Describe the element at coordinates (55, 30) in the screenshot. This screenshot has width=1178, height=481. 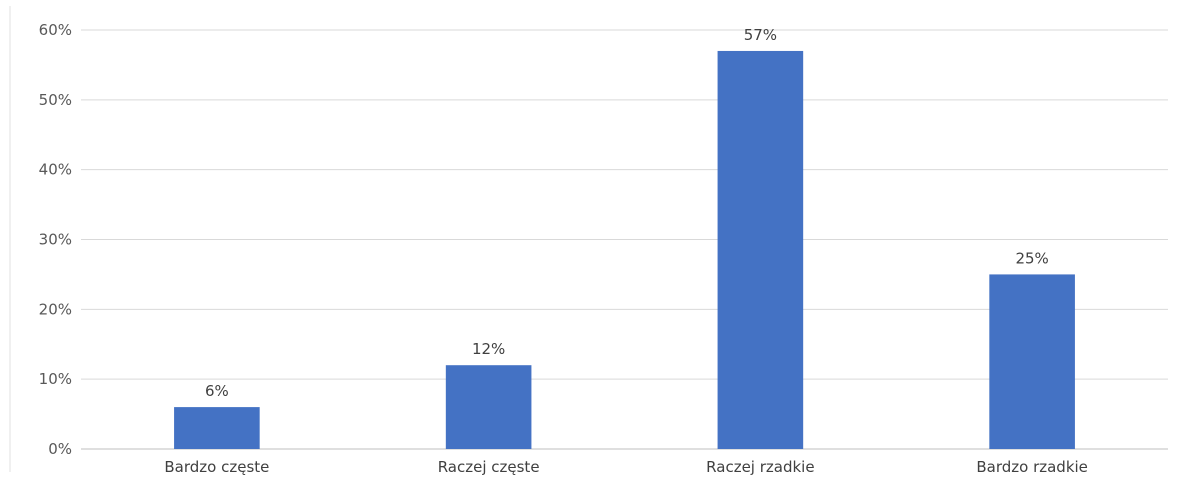
I see `y-tick-label: 60%` at that location.